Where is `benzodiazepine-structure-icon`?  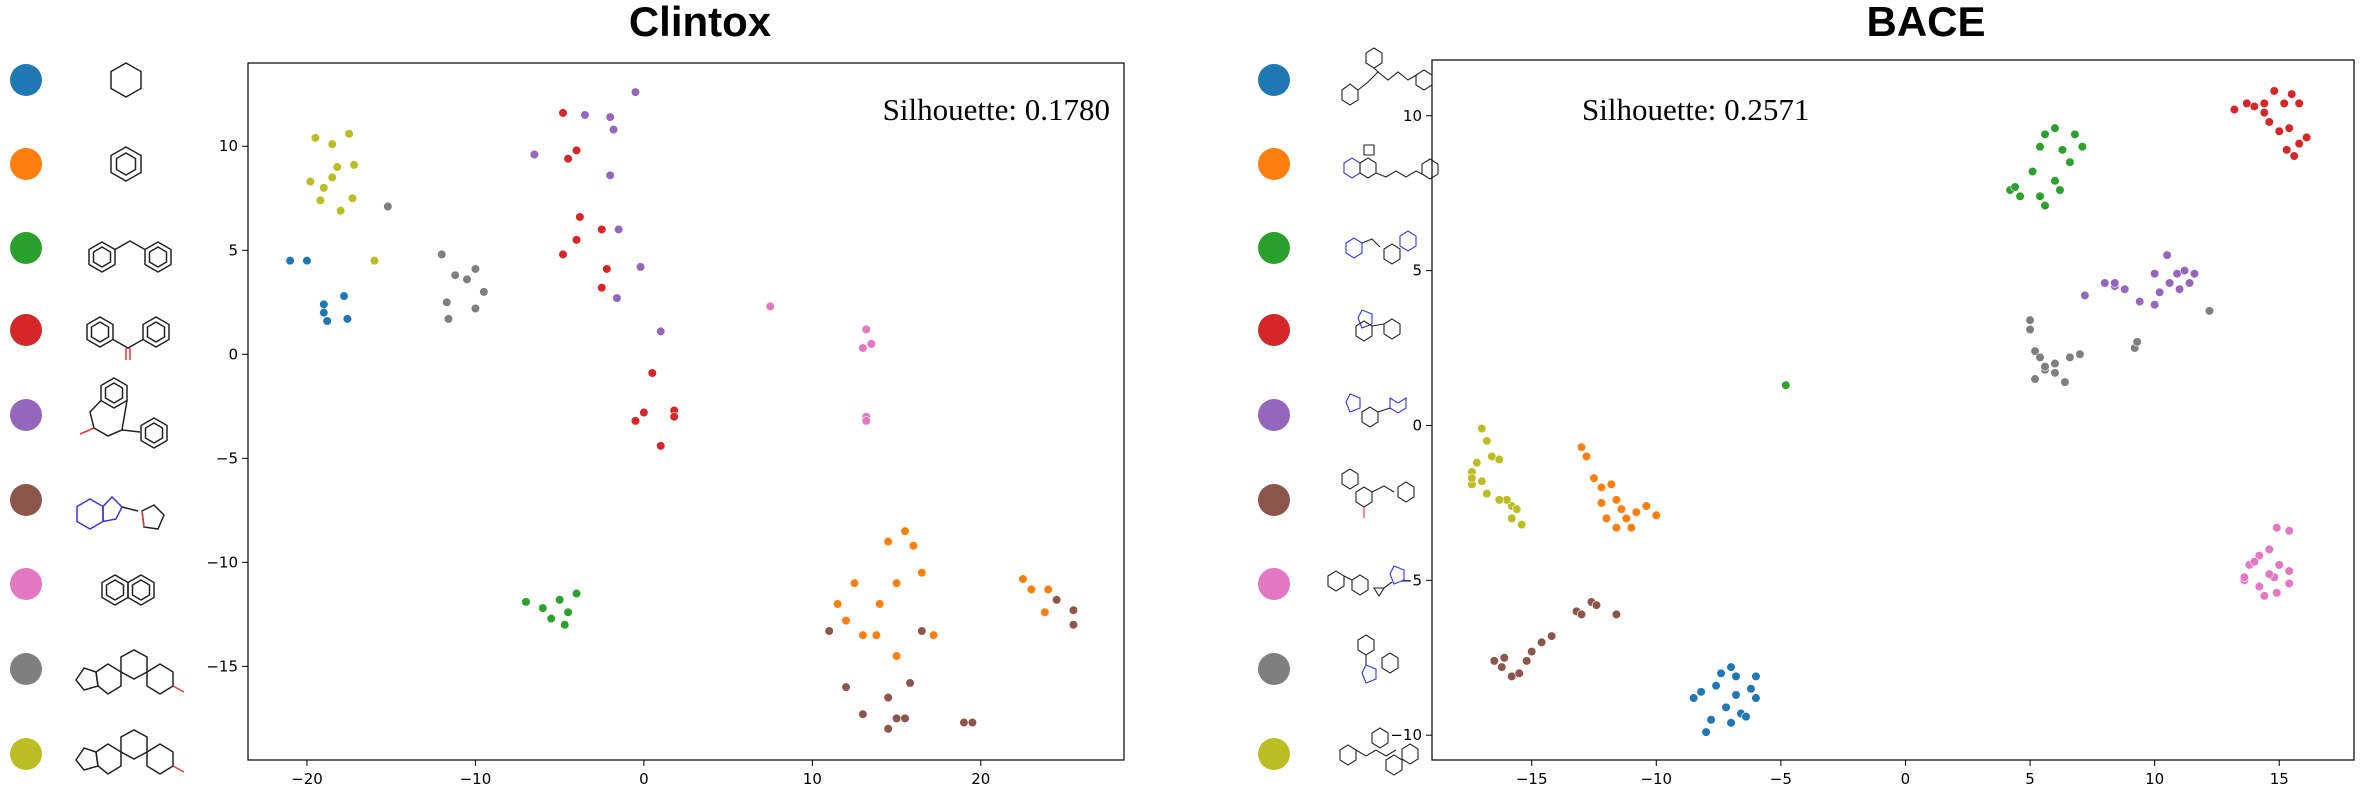
benzodiazepine-structure-icon is located at coordinates (123, 413).